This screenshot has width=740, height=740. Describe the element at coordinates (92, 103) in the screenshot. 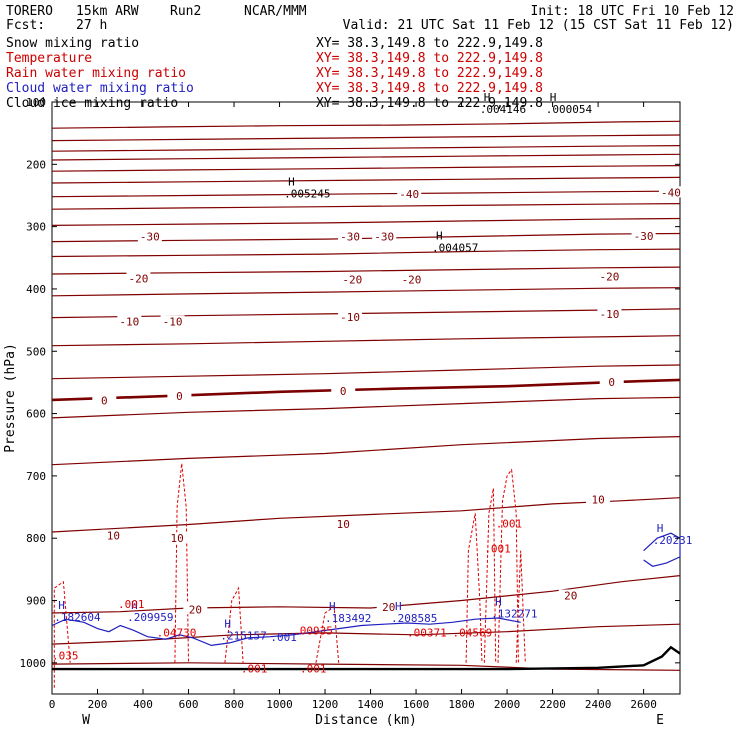

I see `legend-item-name: Cloud ice mixing ratio` at that location.